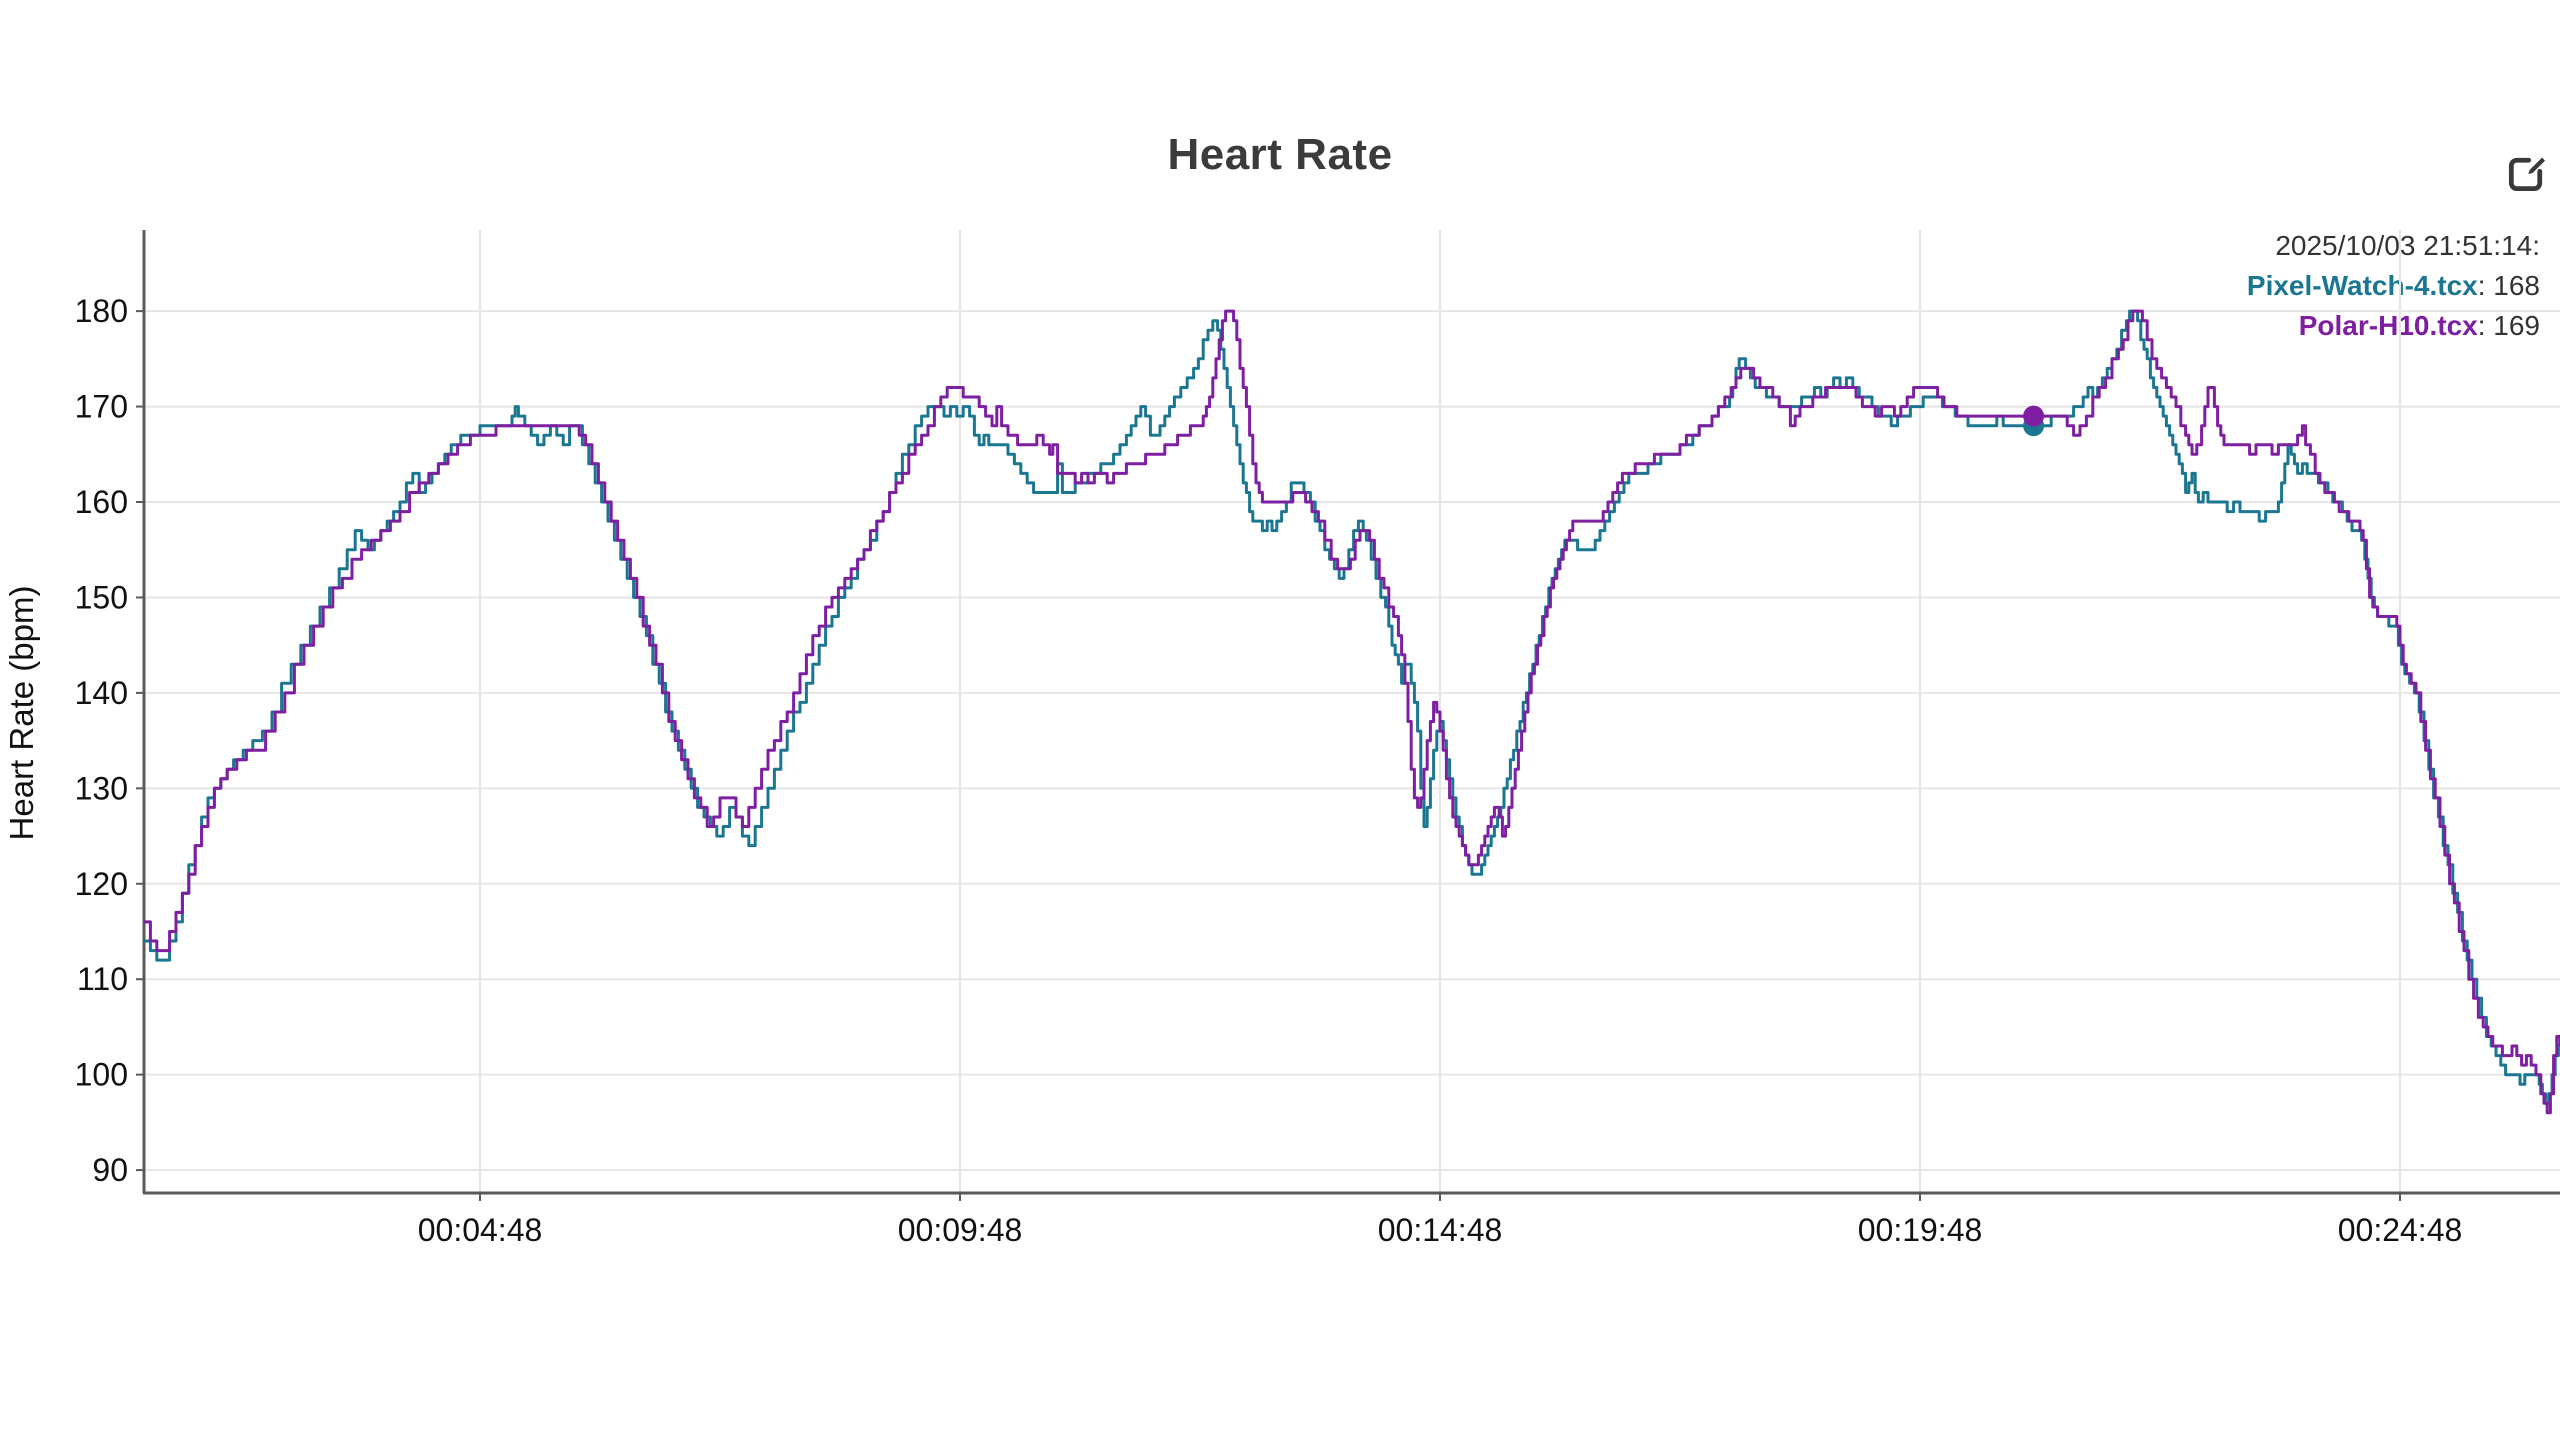  I want to click on y-tick-label: 140, so click(101, 693).